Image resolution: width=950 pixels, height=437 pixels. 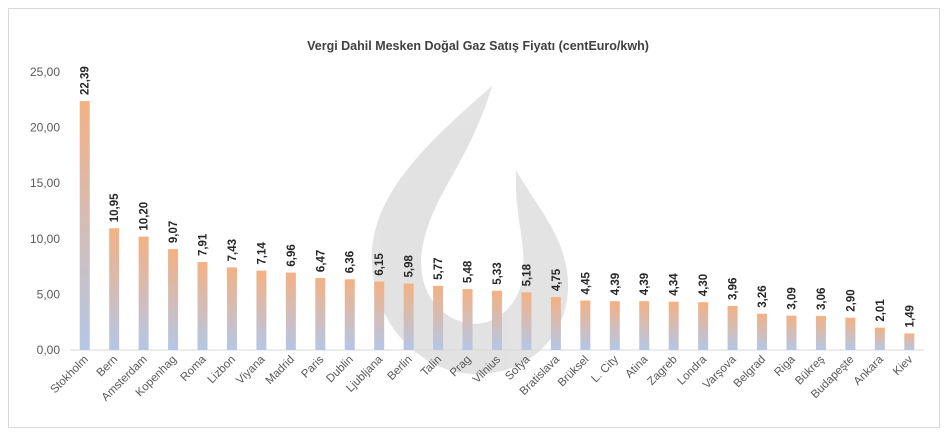 What do you see at coordinates (69, 375) in the screenshot?
I see `category-label: Stokholm` at bounding box center [69, 375].